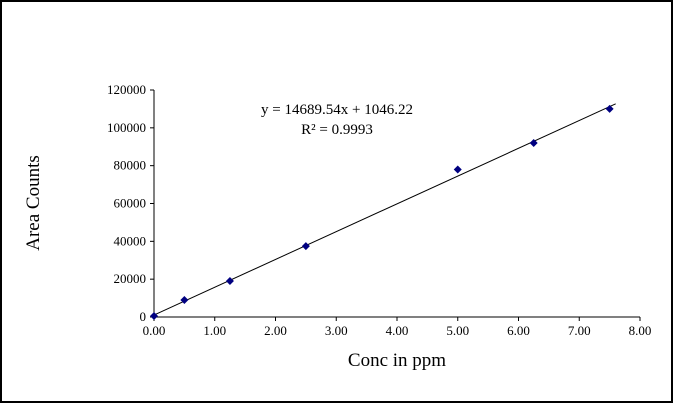  What do you see at coordinates (33, 203) in the screenshot?
I see `y-axis-title: Area Counts` at bounding box center [33, 203].